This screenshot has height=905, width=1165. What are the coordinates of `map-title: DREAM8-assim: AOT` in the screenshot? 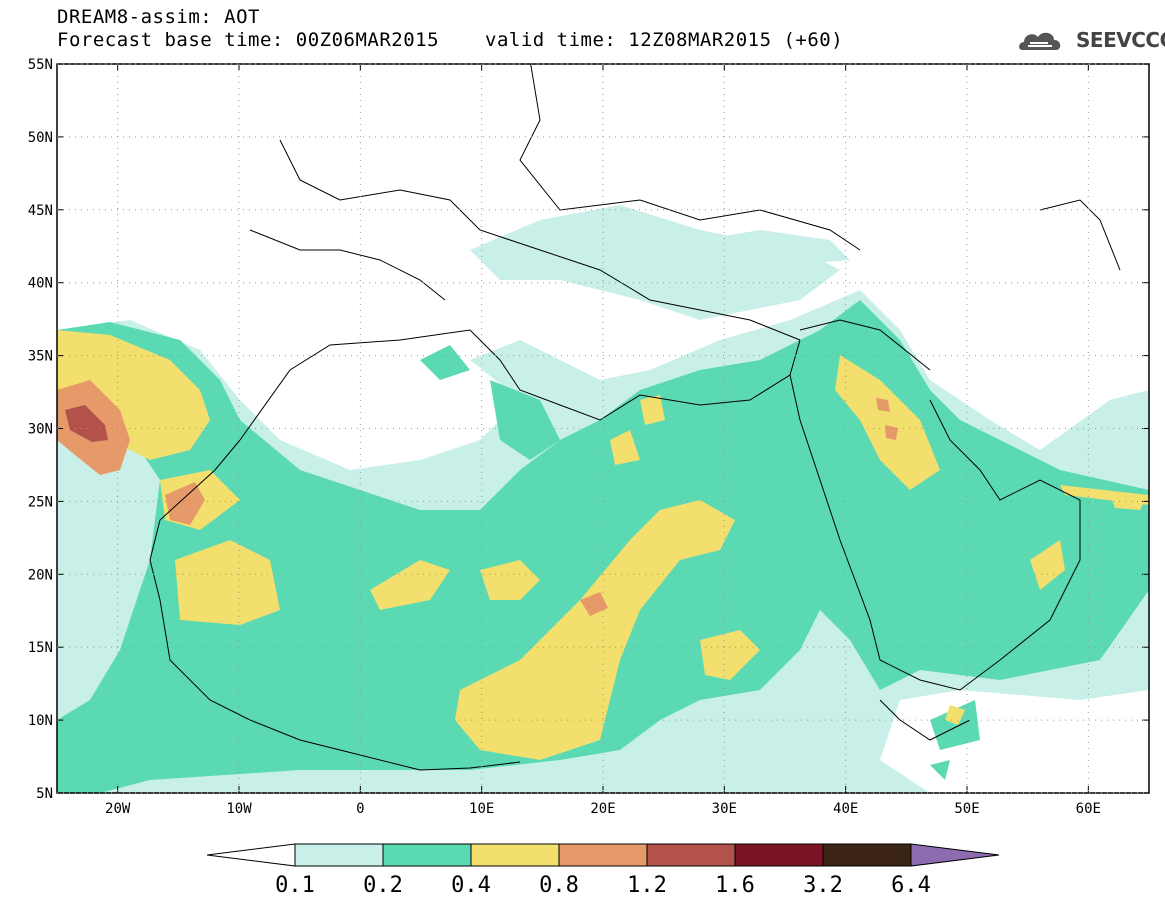 It's located at (158, 17).